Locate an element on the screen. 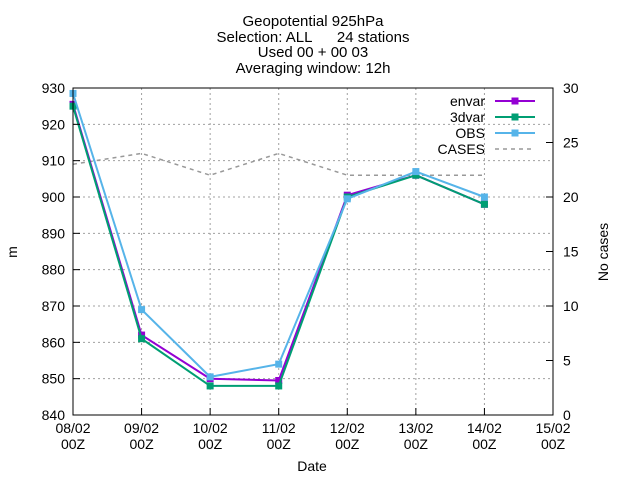  chart-title-line-2: Selection: ALL 24 stations is located at coordinates (313, 37).